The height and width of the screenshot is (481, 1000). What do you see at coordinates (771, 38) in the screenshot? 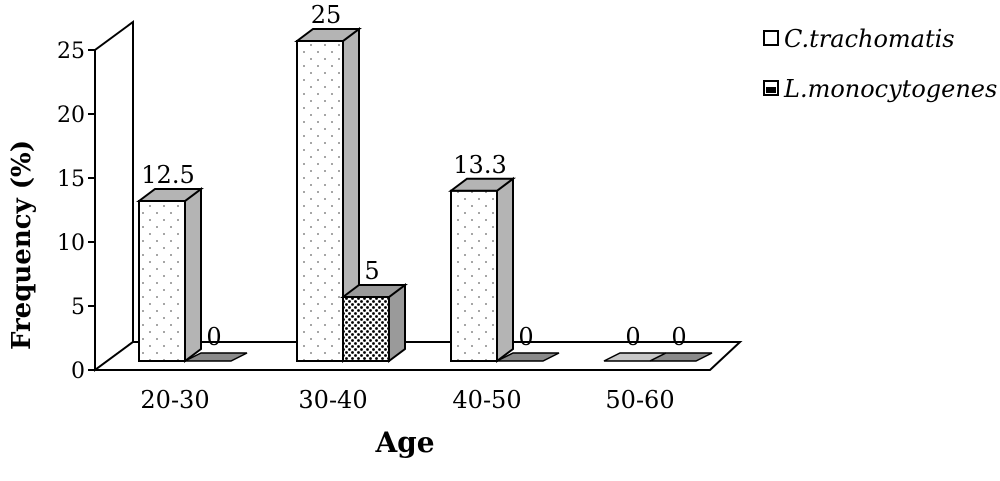
I see `legend-swatch` at bounding box center [771, 38].